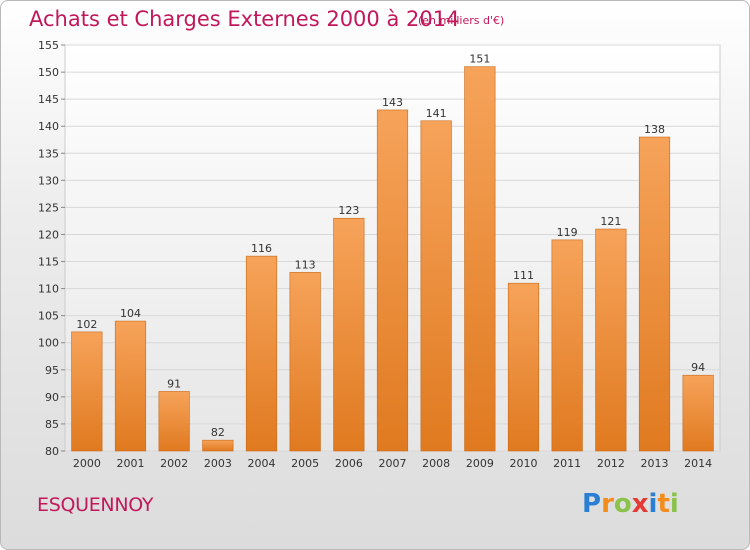 This screenshot has width=750, height=550. Describe the element at coordinates (607, 504) in the screenshot. I see `logo-letter: r` at that location.